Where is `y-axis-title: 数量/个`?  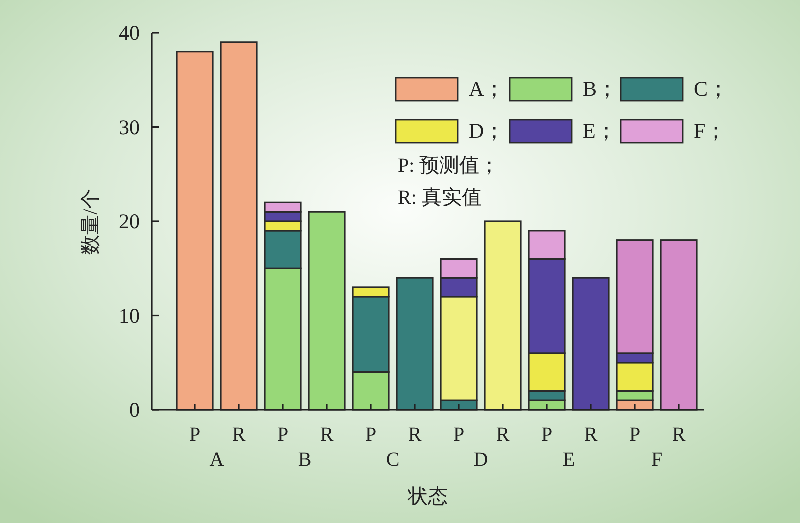
y-axis-title: 数量/个 is located at coordinates (91, 222).